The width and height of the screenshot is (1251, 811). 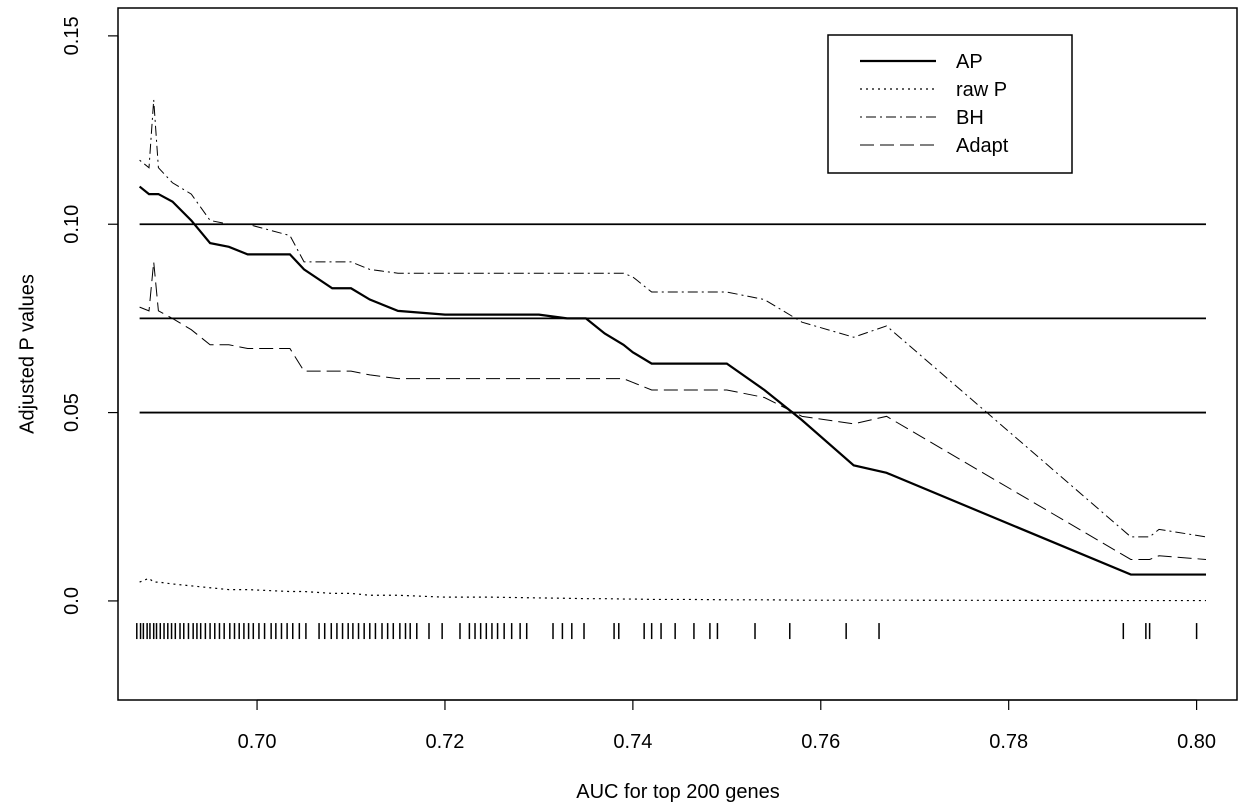 I want to click on legend-label: AP, so click(x=969, y=62).